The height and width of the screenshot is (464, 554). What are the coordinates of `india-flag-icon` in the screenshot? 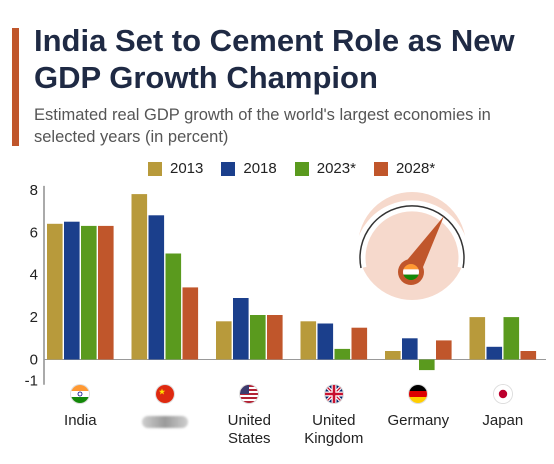 It's located at (80, 394).